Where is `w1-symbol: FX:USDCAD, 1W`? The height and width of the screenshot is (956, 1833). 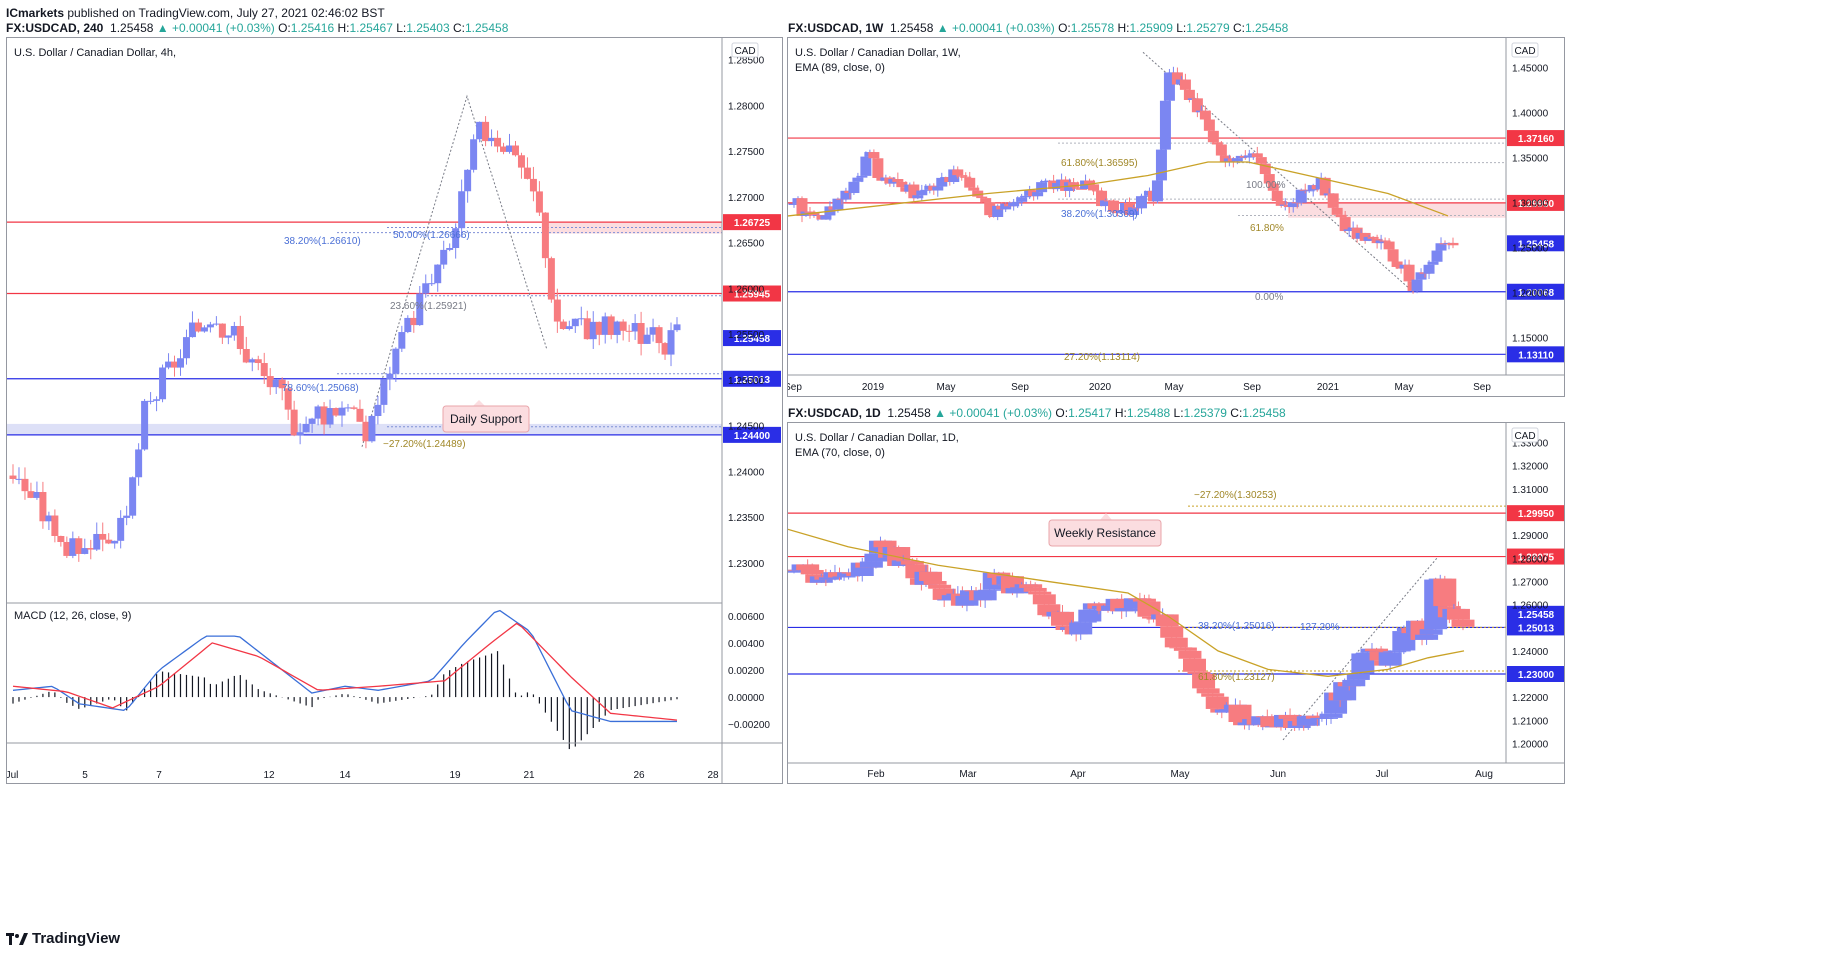
w1-symbol: FX:USDCAD, 1W is located at coordinates (836, 28).